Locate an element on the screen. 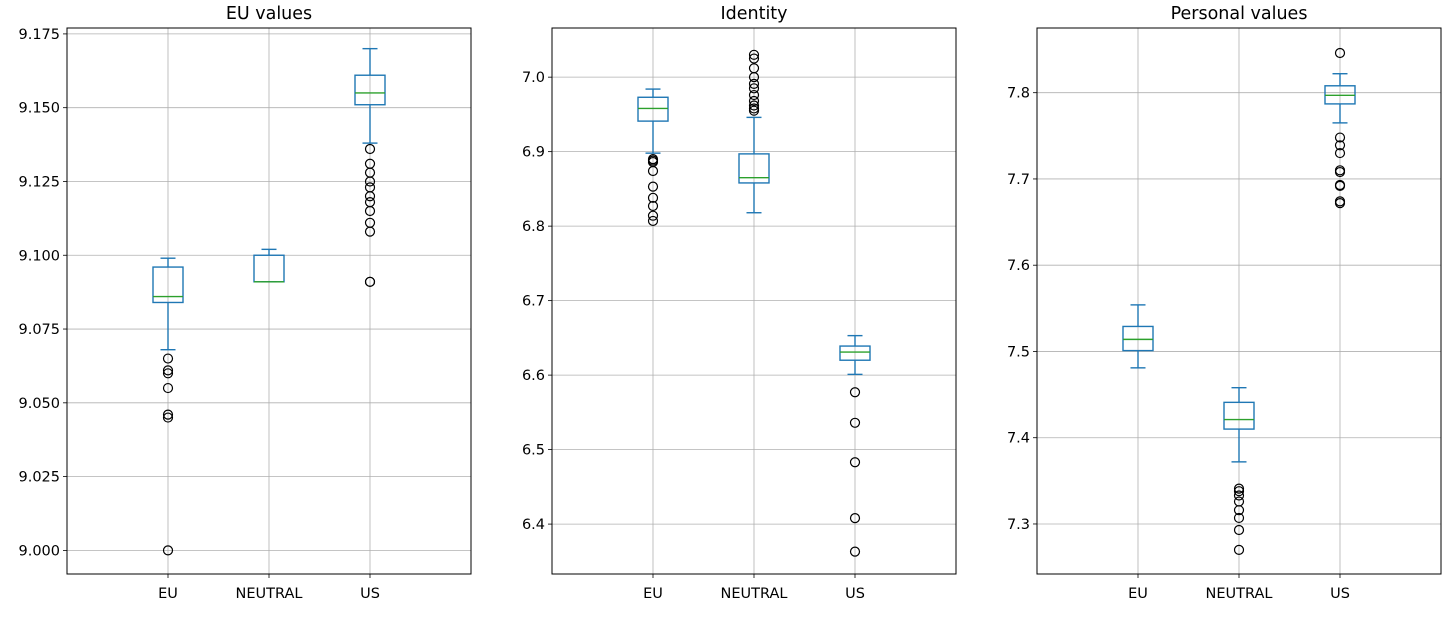  y-tick-label: 7.7 is located at coordinates (1018, 180).